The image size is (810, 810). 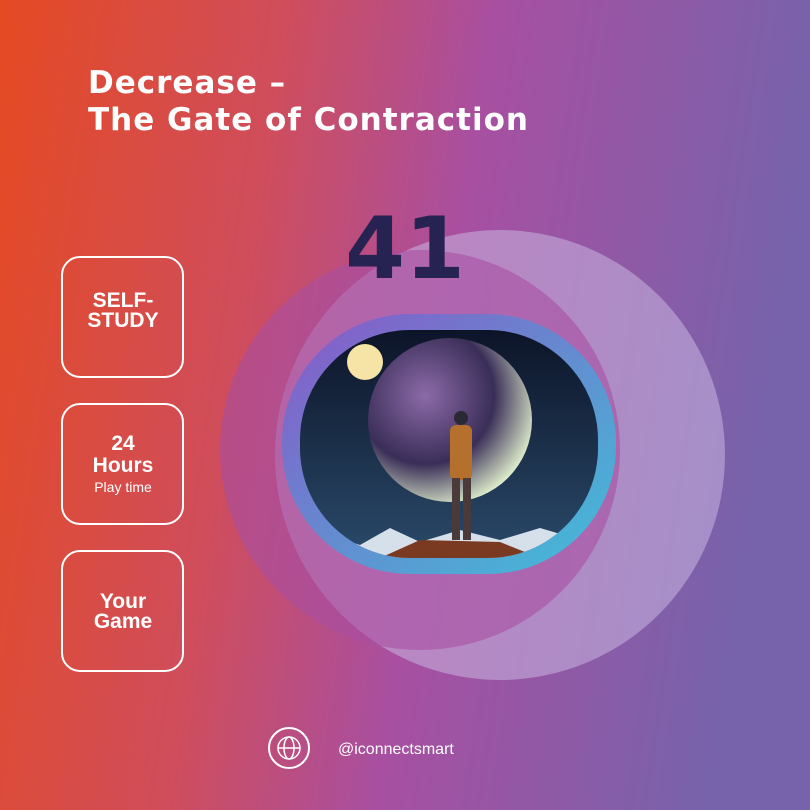 What do you see at coordinates (365, 362) in the screenshot?
I see `art-moon` at bounding box center [365, 362].